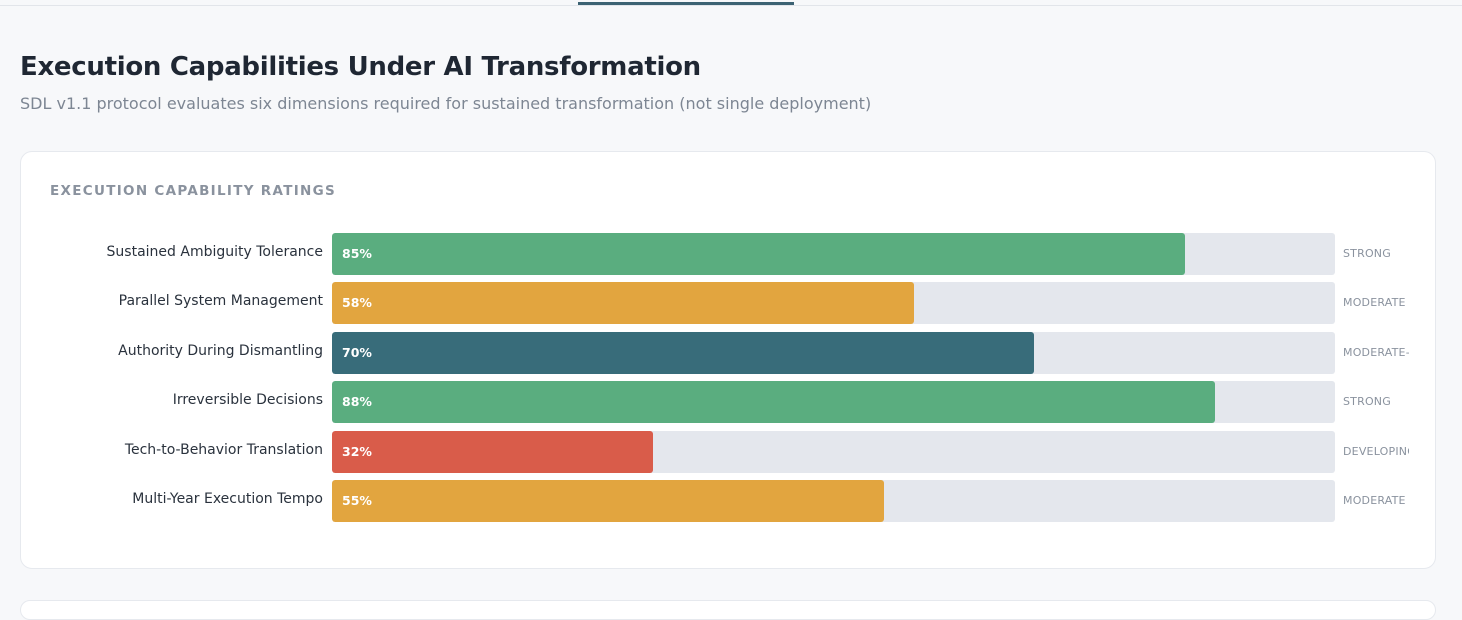 This screenshot has height=620, width=1462. I want to click on chart-row: Irreversible Decisions 88% STRONG, so click(729, 405).